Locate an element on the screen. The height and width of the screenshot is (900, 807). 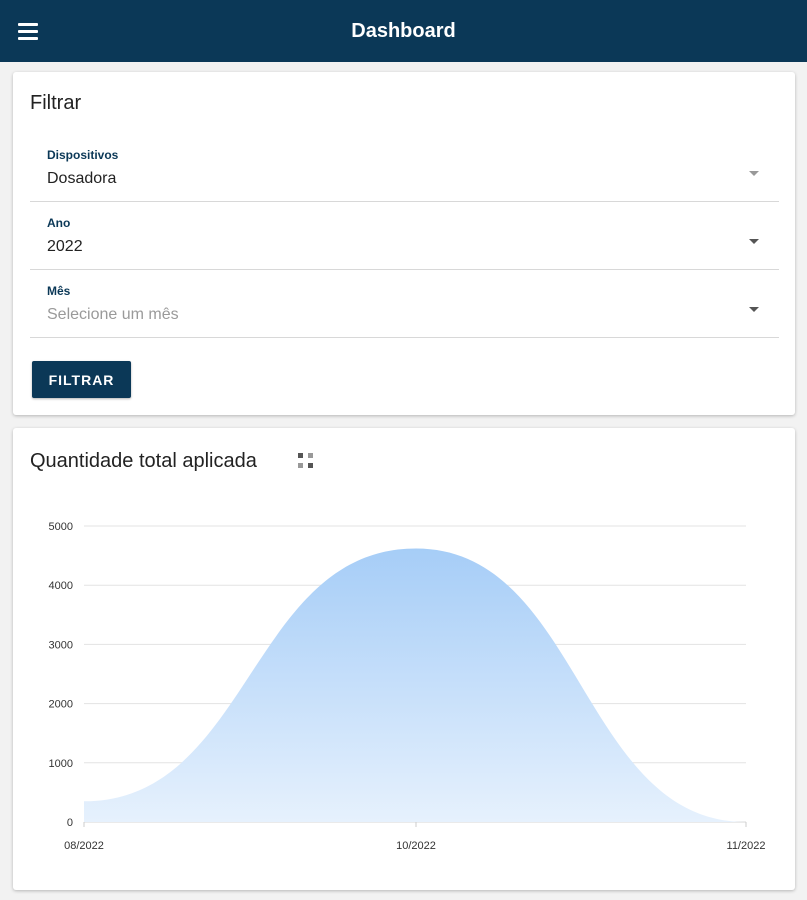
app-bar: Dashboard is located at coordinates (403, 31).